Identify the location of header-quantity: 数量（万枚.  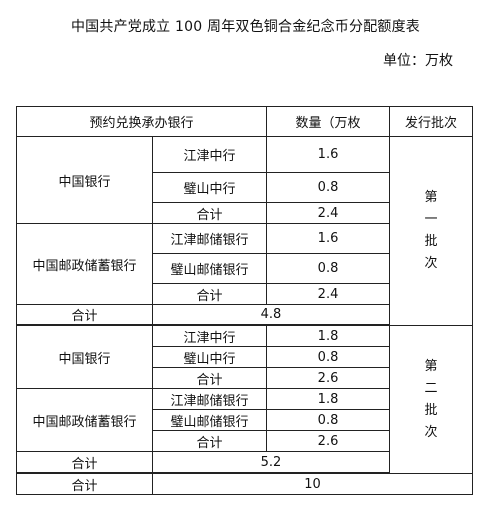
(328, 121).